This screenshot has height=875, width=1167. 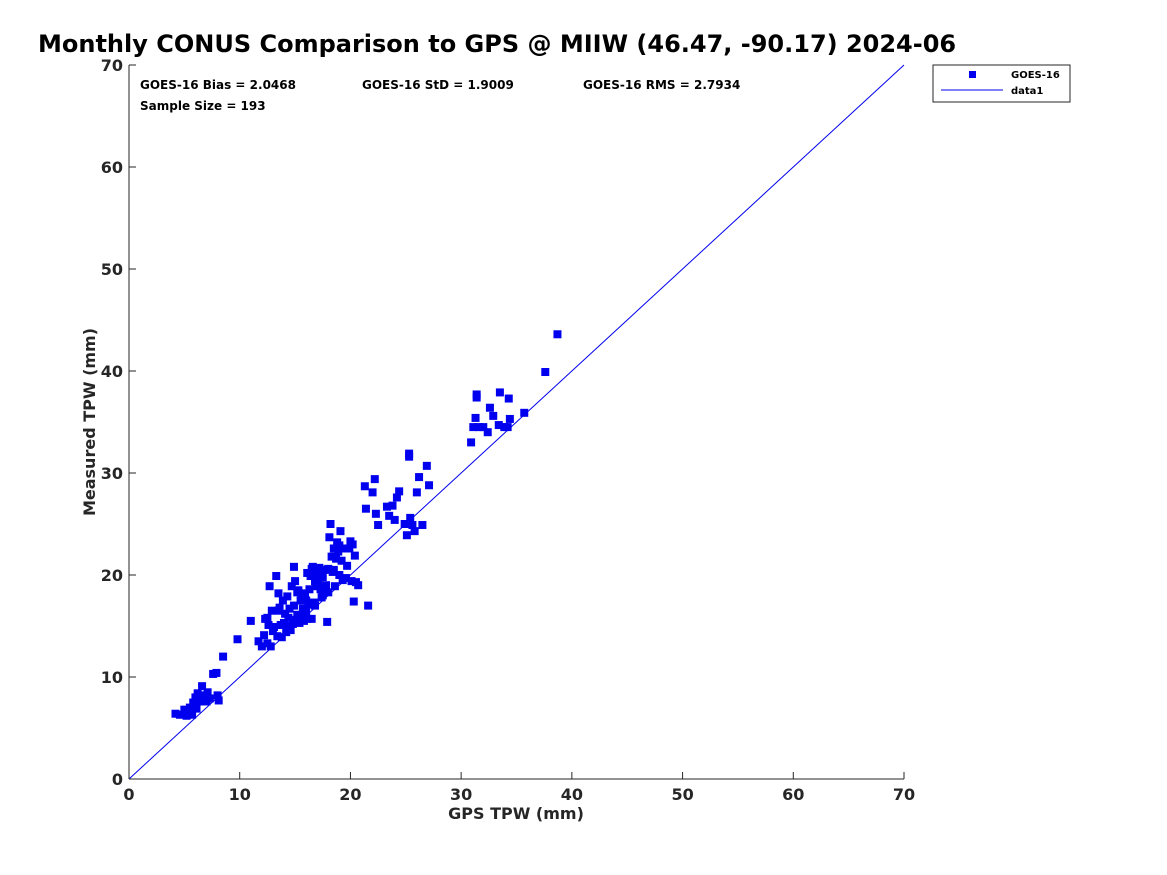 I want to click on legend-label-goes16: GOES-16, so click(x=1035, y=75).